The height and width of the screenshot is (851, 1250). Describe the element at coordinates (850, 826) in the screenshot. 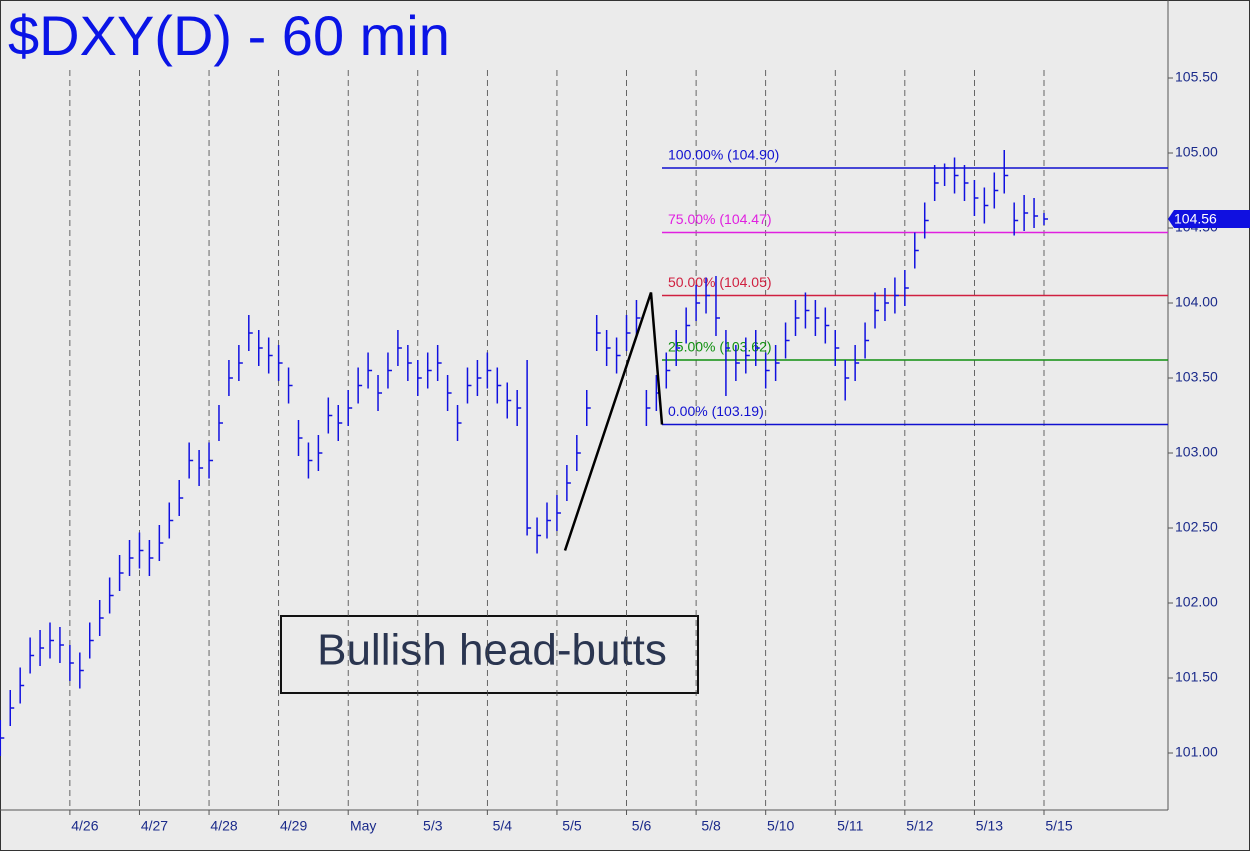

I see `x-tick-label: 5/11` at that location.